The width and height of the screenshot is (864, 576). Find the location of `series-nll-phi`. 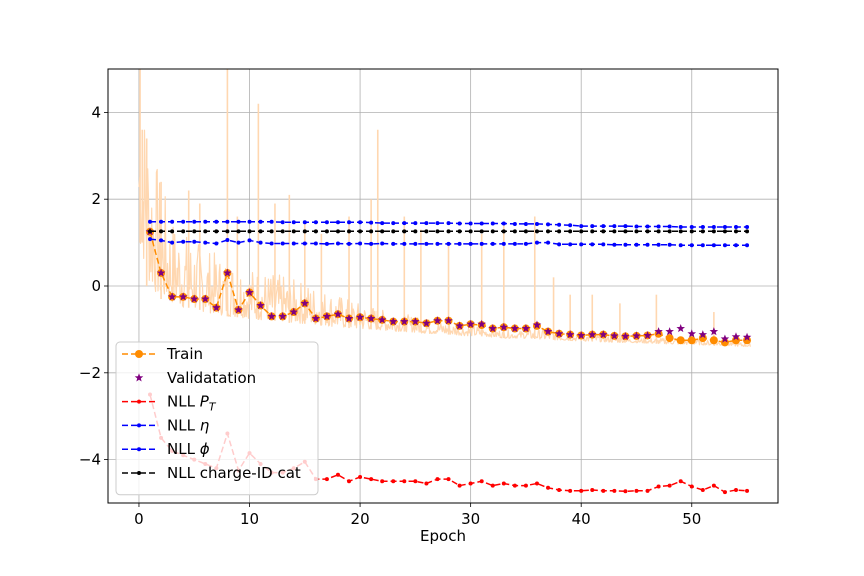

series-nll-phi is located at coordinates (449, 242).